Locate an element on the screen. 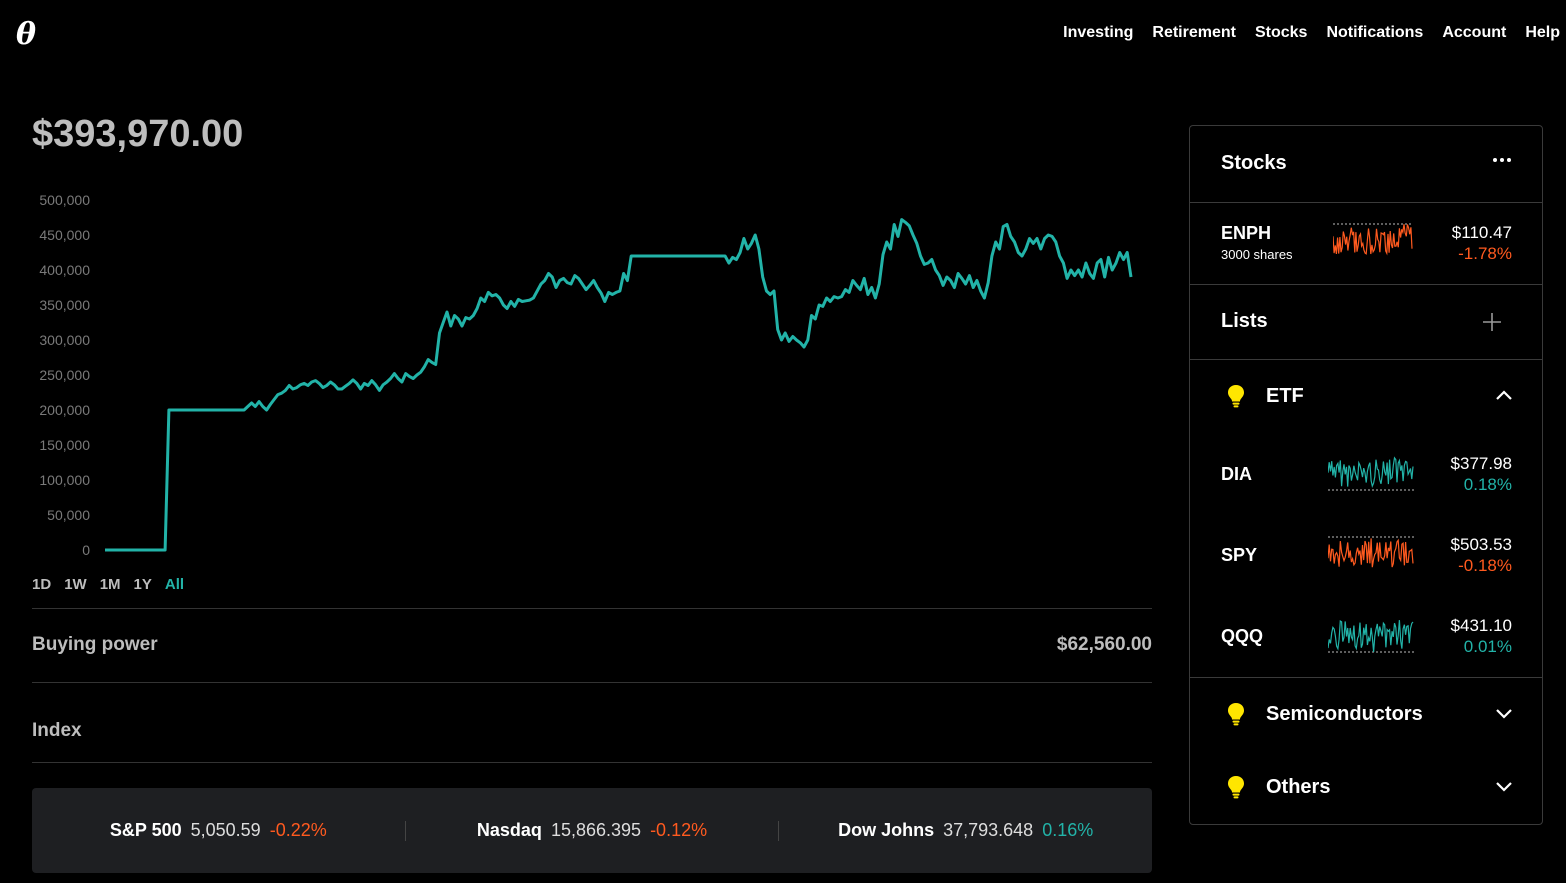 Image resolution: width=1566 pixels, height=883 pixels. sparkline-spy is located at coordinates (1371, 552).